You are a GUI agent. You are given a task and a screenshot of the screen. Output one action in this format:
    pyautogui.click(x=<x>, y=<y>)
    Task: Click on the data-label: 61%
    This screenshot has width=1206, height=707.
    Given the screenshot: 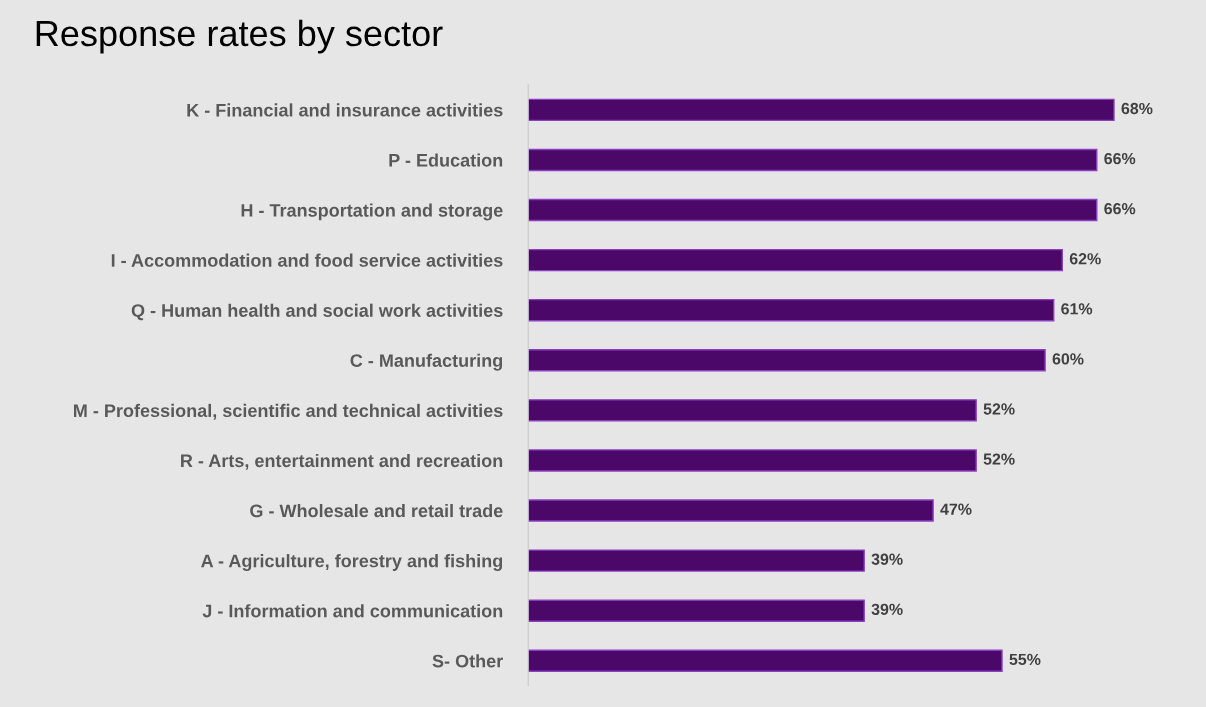 What is the action you would take?
    pyautogui.click(x=1077, y=309)
    